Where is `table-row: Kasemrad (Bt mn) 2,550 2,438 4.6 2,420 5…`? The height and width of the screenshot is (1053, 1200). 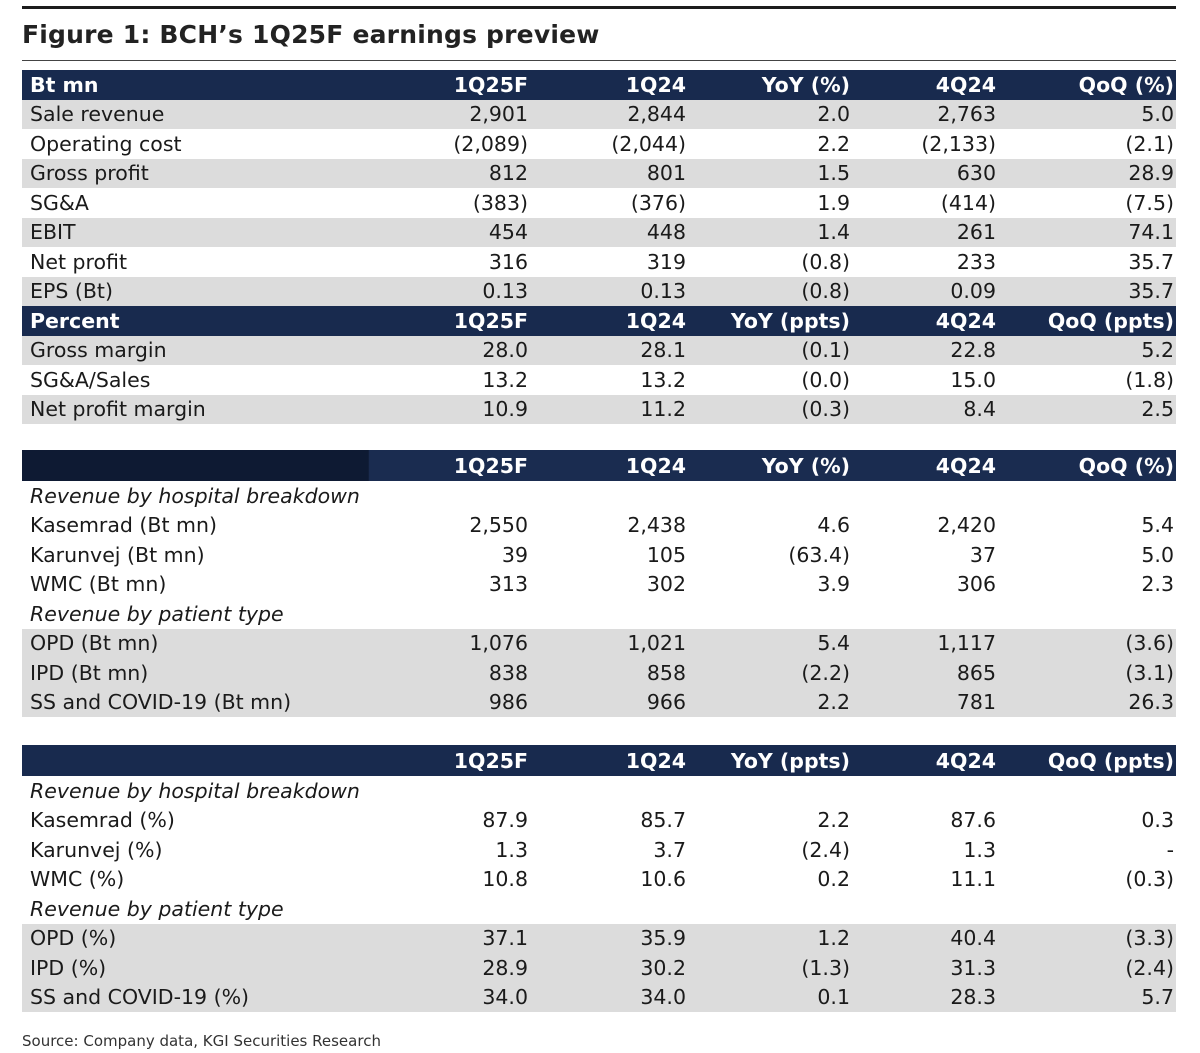 table-row: Kasemrad (Bt mn) 2,550 2,438 4.6 2,420 5… is located at coordinates (599, 526).